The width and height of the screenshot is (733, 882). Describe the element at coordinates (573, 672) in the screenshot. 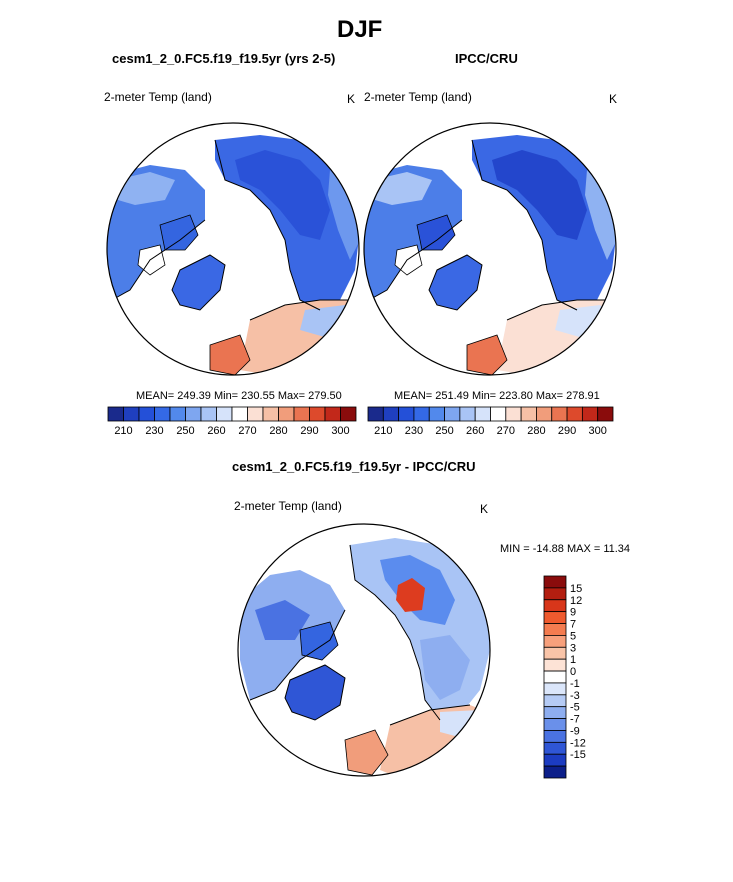

I see `diff-colorbar-tick-label: 0` at that location.